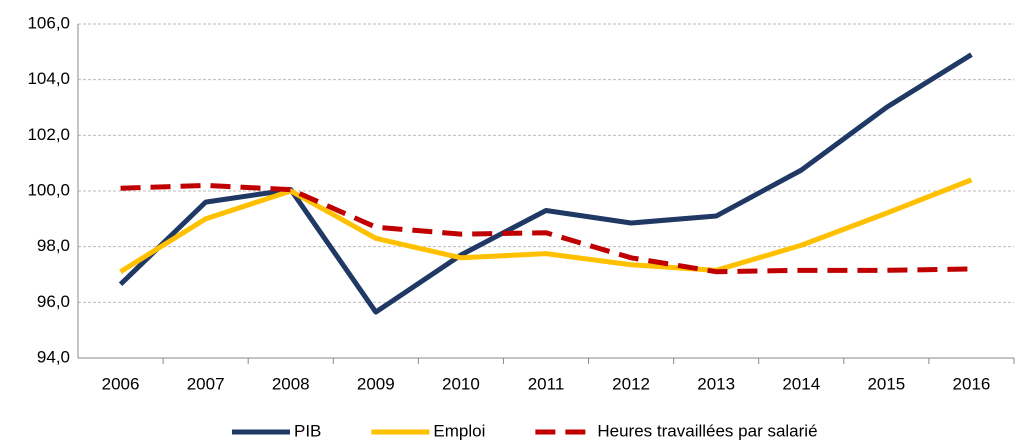  Describe the element at coordinates (291, 383) in the screenshot. I see `x-tick-label: 2008` at that location.